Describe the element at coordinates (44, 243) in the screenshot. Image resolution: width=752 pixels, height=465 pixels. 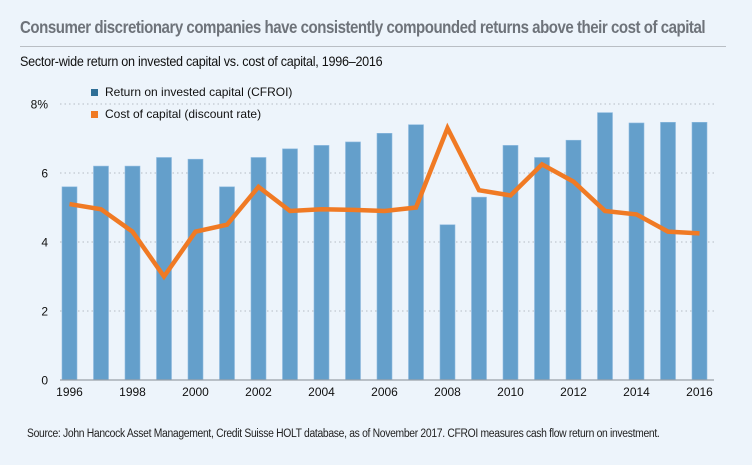
I see `y-tick-label: 4` at that location.